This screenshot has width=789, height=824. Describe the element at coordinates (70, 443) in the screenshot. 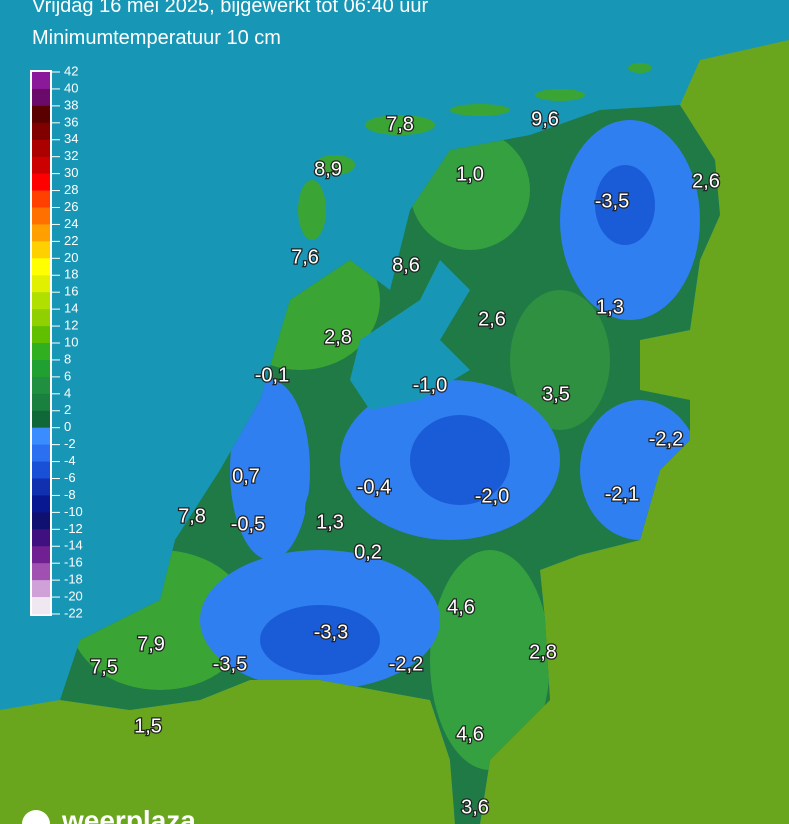

I see `legend-label: -2` at that location.